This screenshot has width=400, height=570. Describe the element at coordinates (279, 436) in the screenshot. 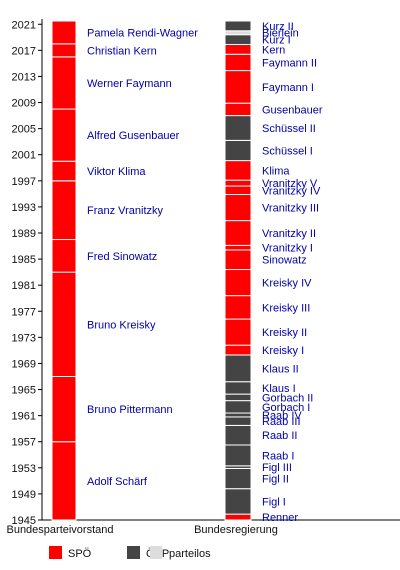

I see `segment-label: Raab II` at that location.